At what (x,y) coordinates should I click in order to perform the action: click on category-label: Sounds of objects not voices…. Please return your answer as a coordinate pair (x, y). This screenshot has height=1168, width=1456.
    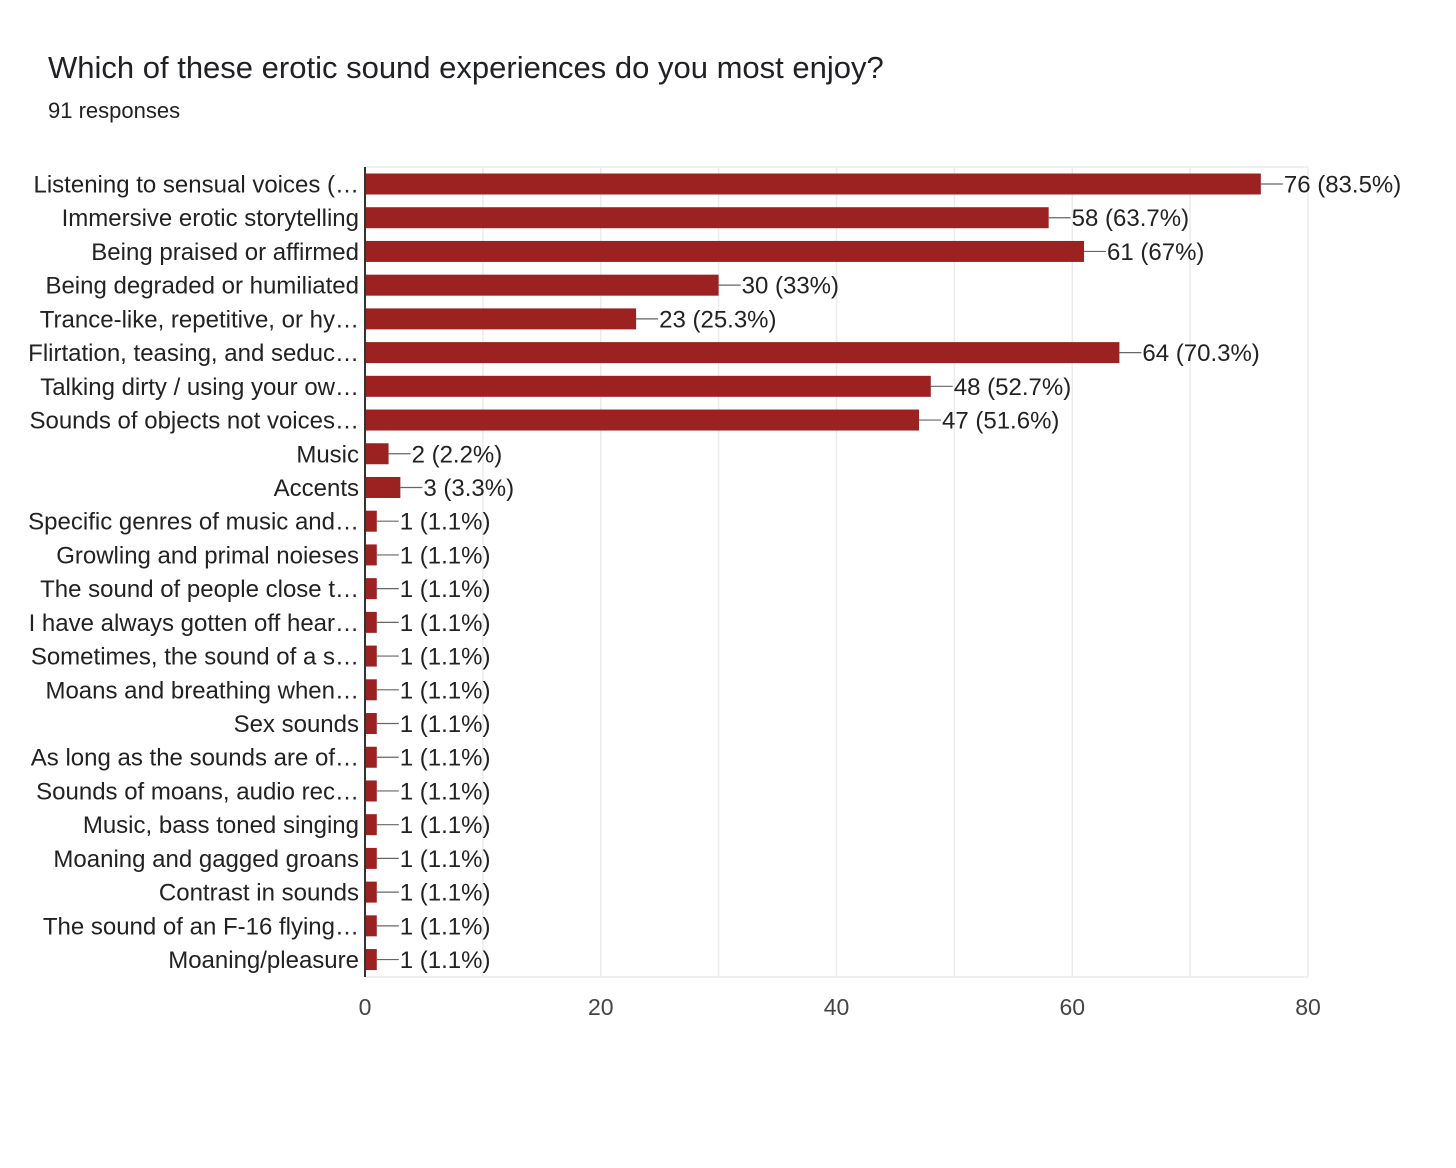
    Looking at the image, I should click on (194, 421).